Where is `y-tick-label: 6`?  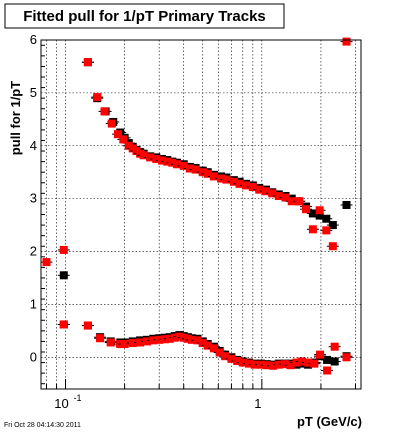
y-tick-label: 6 is located at coordinates (33, 39).